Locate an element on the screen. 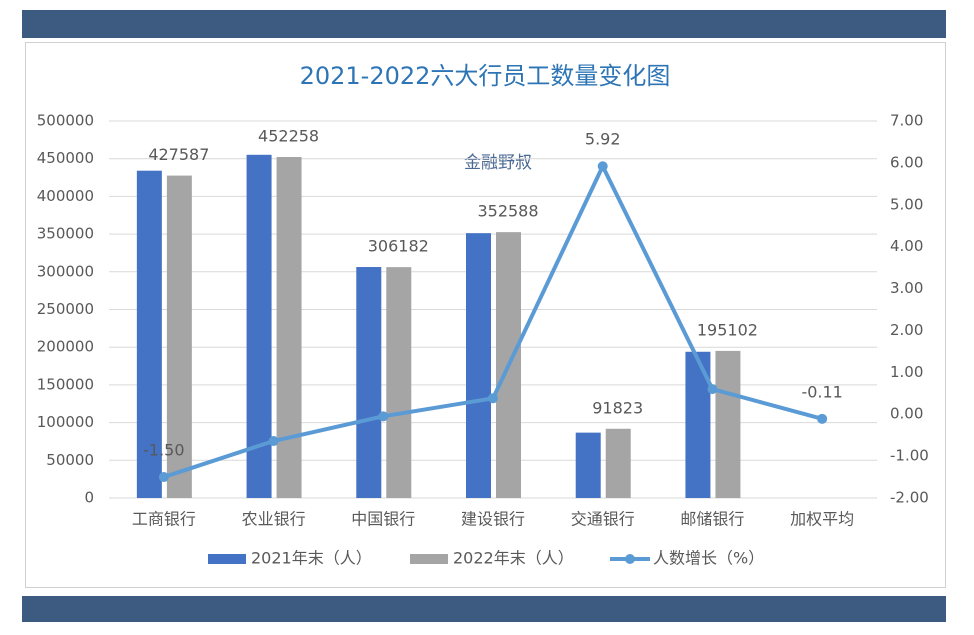  x-tick-label: 中国银行 is located at coordinates (383, 519).